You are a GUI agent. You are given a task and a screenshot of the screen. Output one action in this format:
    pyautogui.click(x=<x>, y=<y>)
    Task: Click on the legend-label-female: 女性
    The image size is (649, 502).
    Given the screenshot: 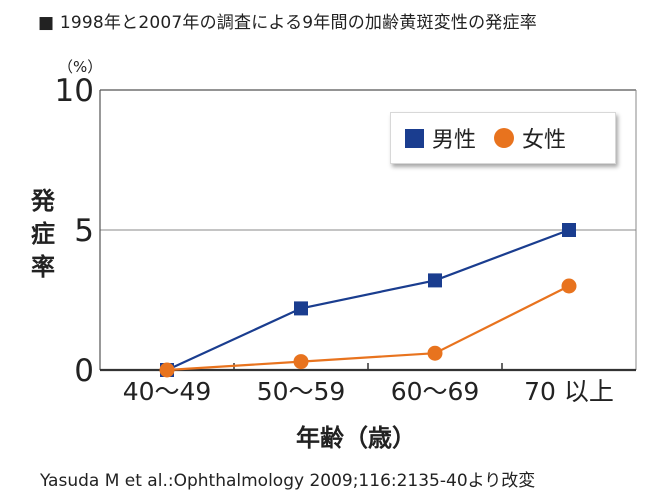 What is the action you would take?
    pyautogui.click(x=544, y=140)
    